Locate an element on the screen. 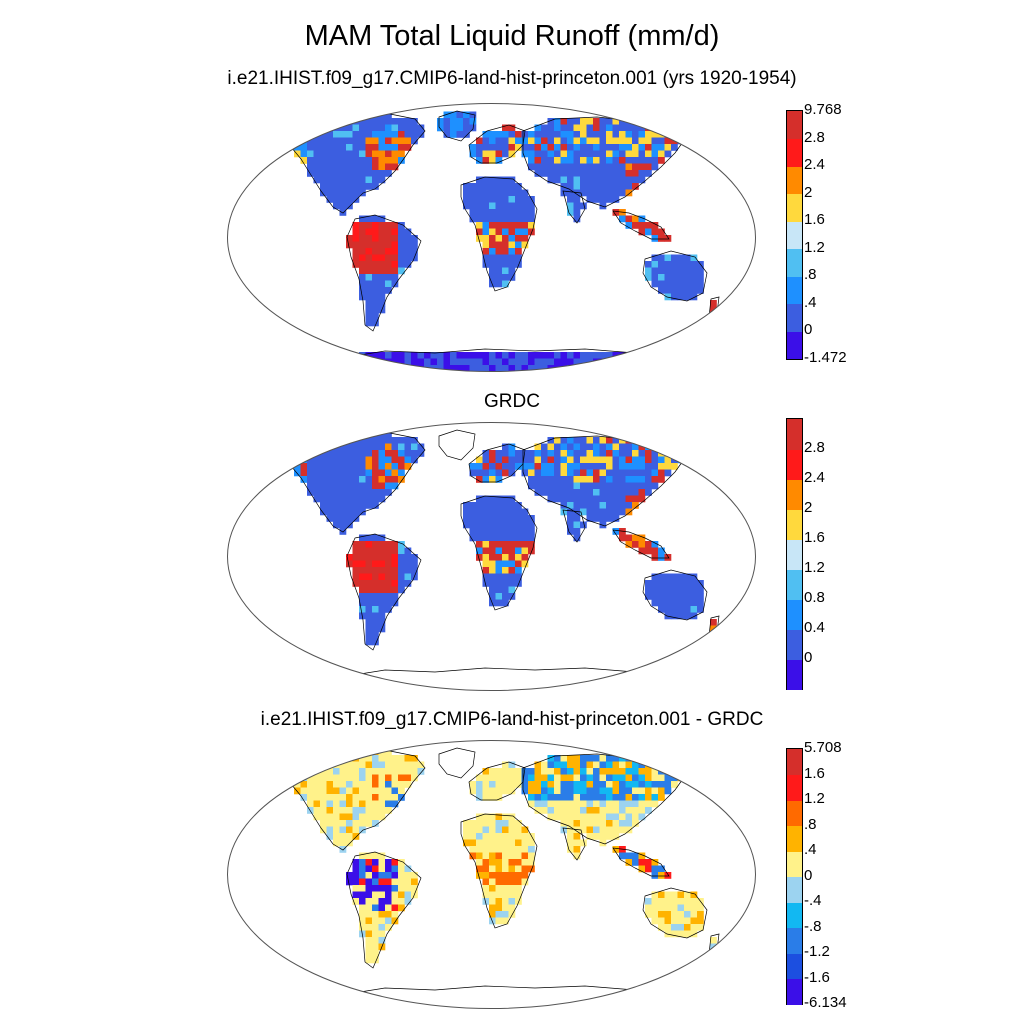  coastline-europe is located at coordinates (497, 463).